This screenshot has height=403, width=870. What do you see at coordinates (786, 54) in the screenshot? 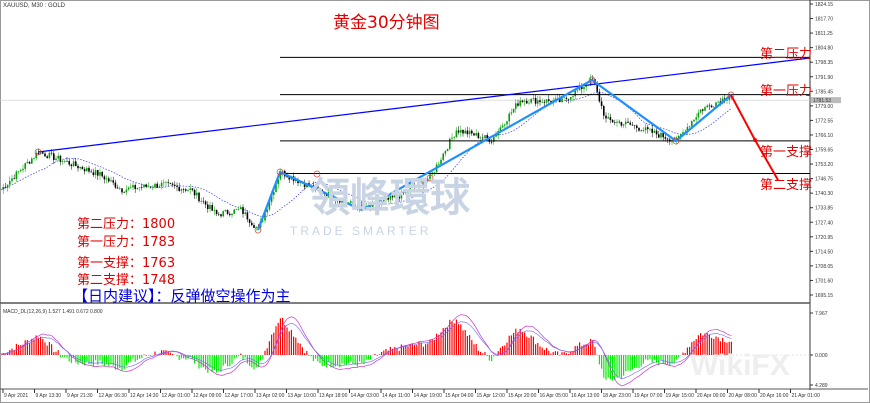
I see `level-label-r2: 第二压力` at bounding box center [786, 54].